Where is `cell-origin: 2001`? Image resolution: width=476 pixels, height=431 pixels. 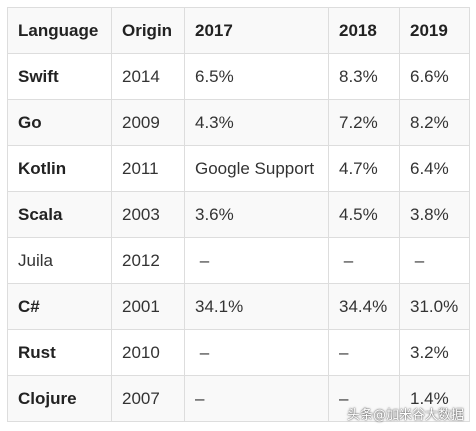
cell-origin: 2001 is located at coordinates (148, 306).